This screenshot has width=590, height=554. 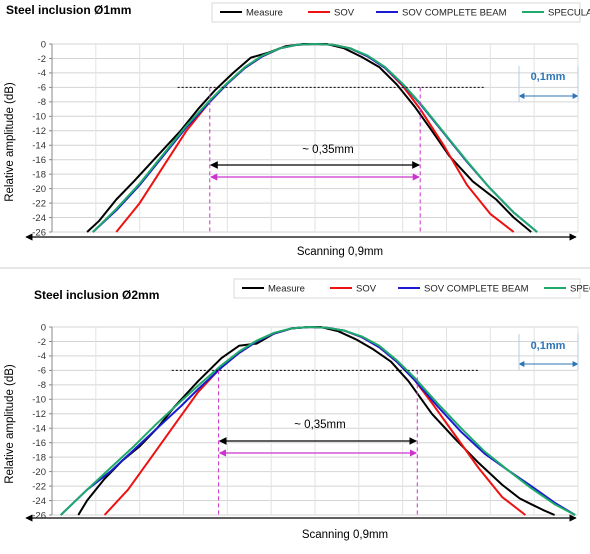 What do you see at coordinates (319, 425) in the screenshot?
I see `panel-2-width-label: ~ 0,35mm` at bounding box center [319, 425].